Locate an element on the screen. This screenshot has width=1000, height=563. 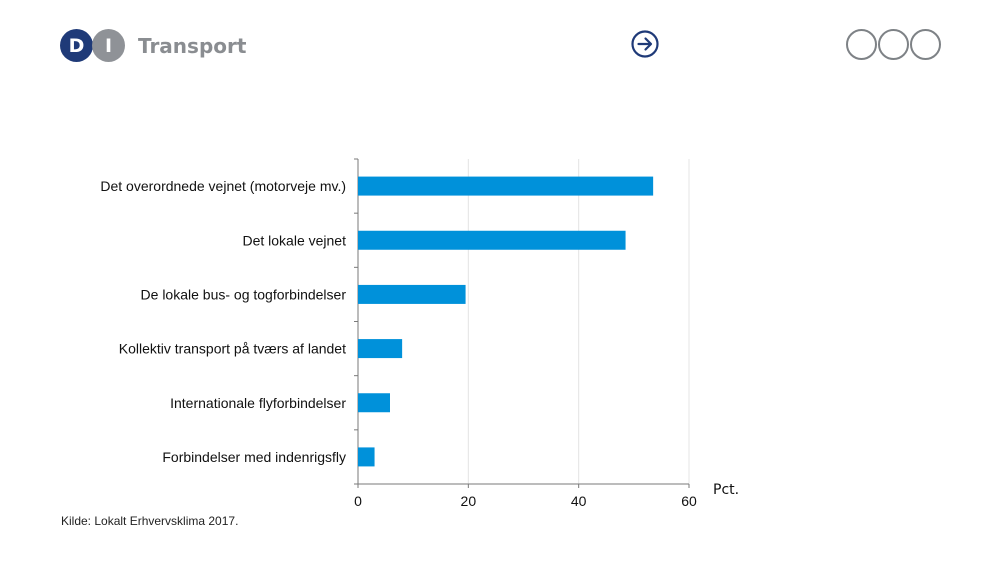
di-logo: D I Transport is located at coordinates (153, 45).